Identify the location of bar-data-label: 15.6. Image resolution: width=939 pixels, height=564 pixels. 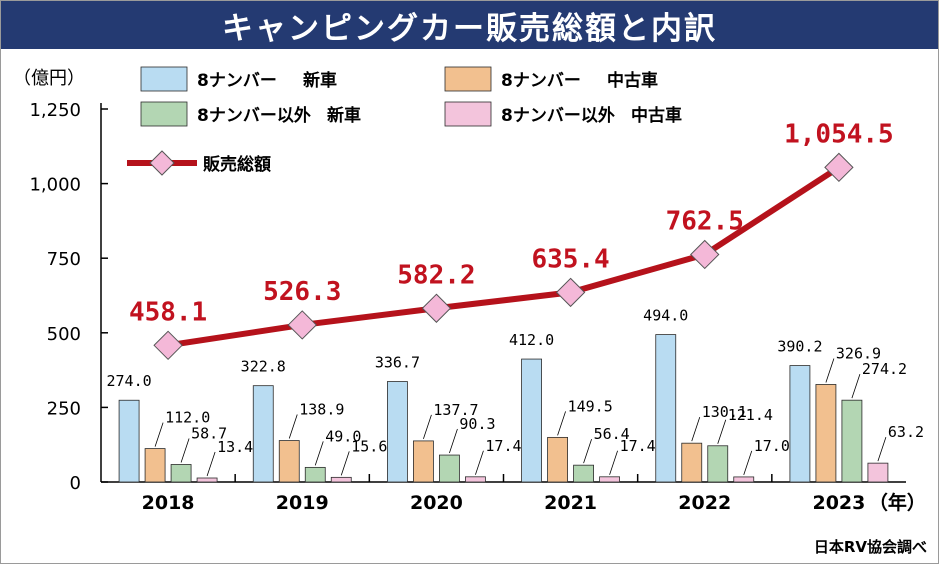
(369, 446).